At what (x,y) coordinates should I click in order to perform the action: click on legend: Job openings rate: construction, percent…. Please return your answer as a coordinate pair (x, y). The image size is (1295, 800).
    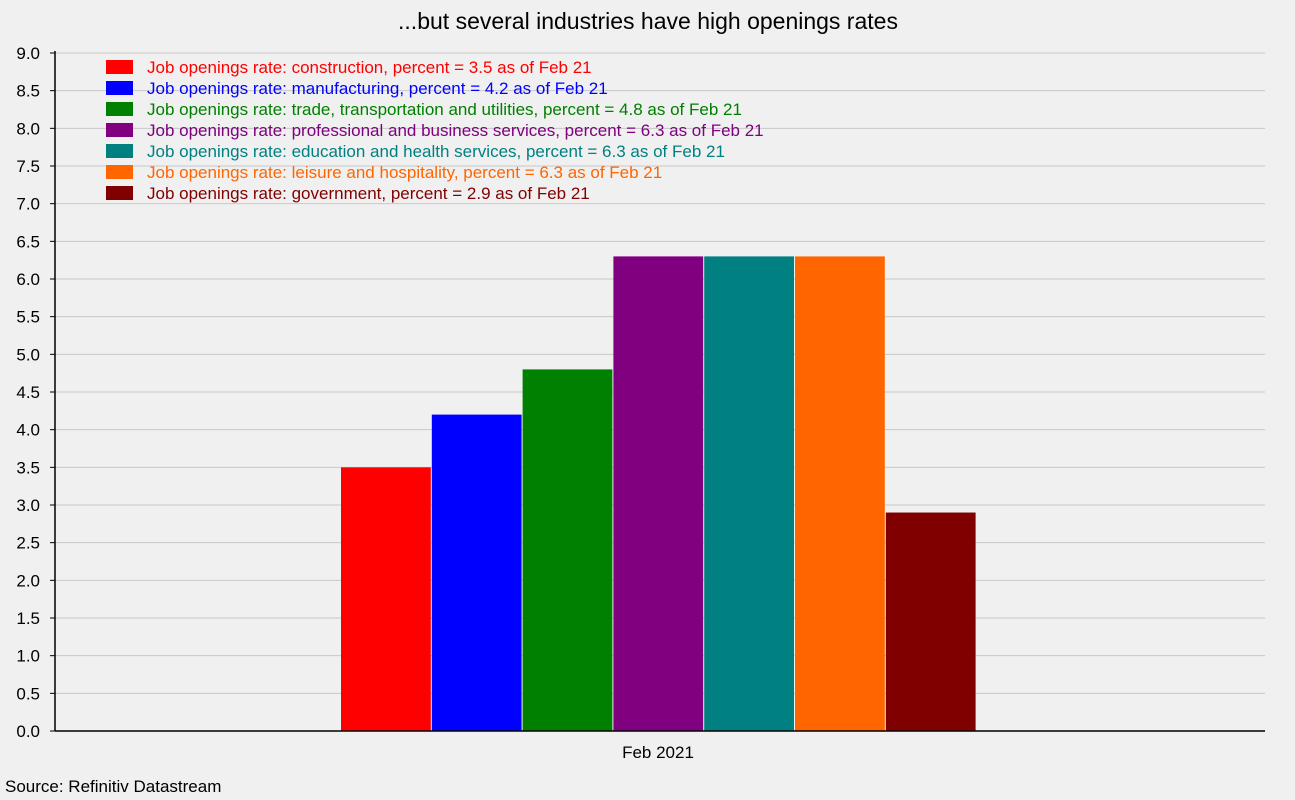
    Looking at the image, I should click on (435, 130).